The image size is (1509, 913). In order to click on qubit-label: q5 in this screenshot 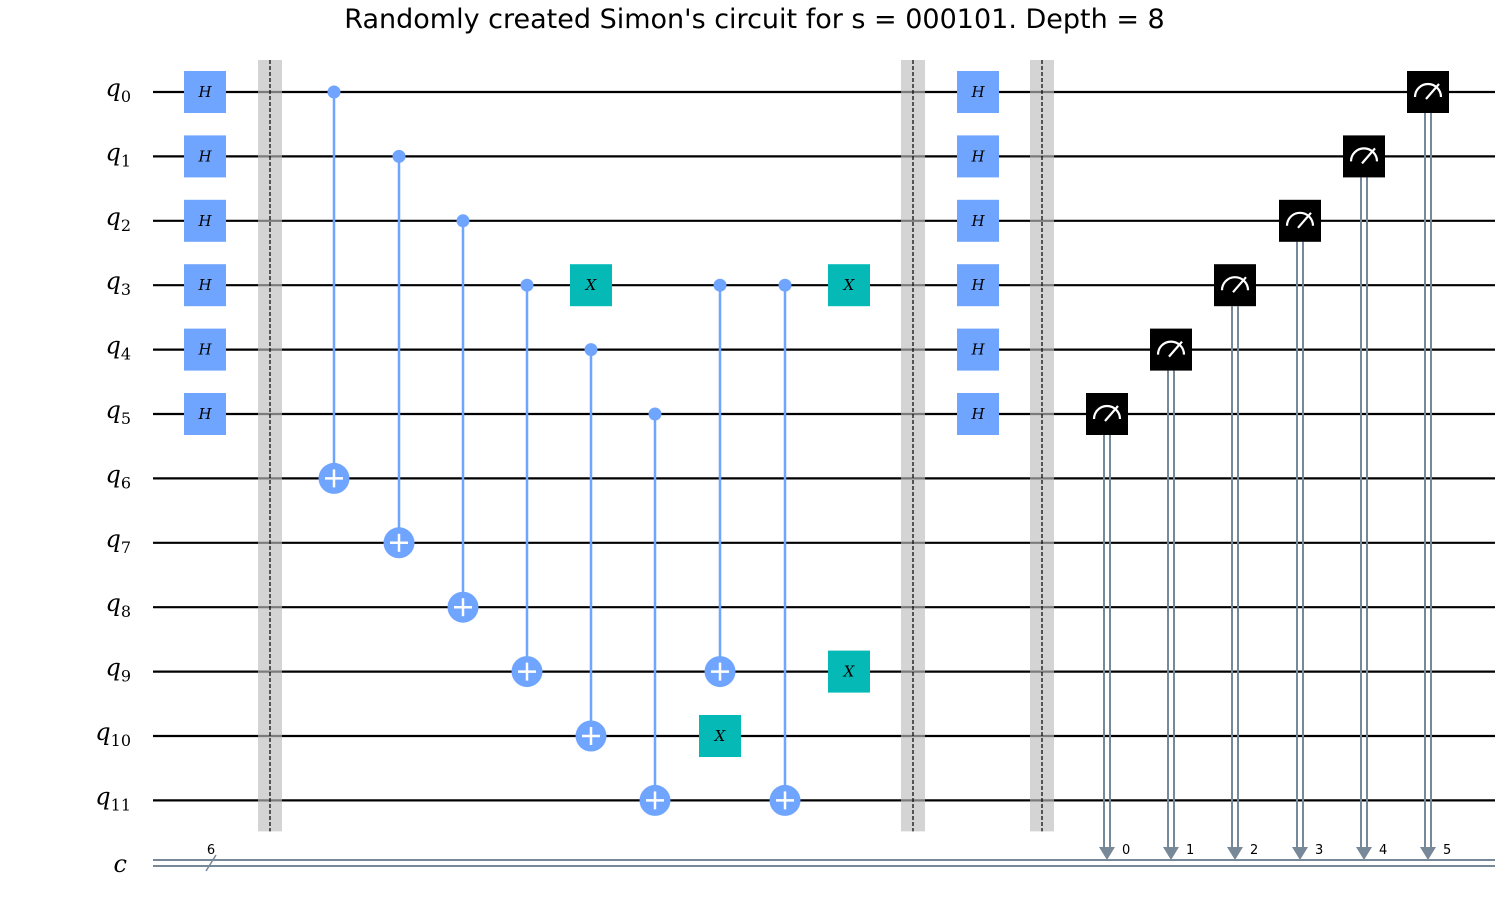, I will do `click(118, 412)`.